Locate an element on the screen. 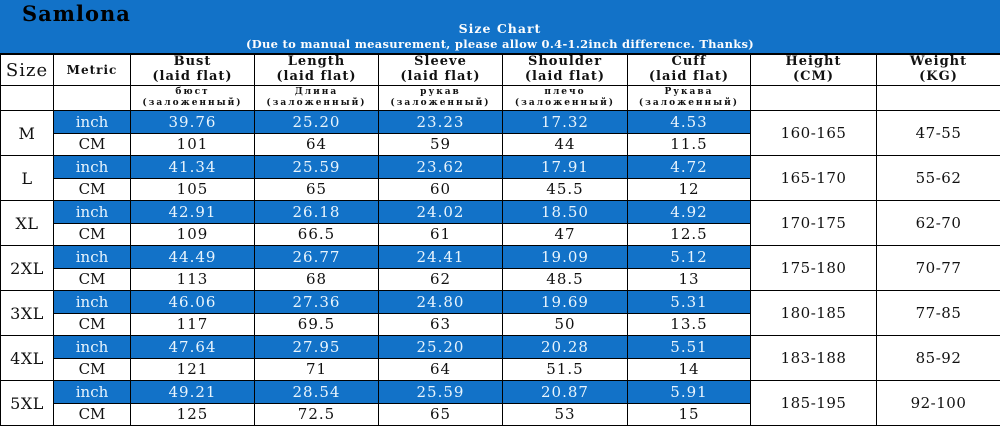 The height and width of the screenshot is (427, 1000). value-cell-inch: 26.77 is located at coordinates (316, 257).